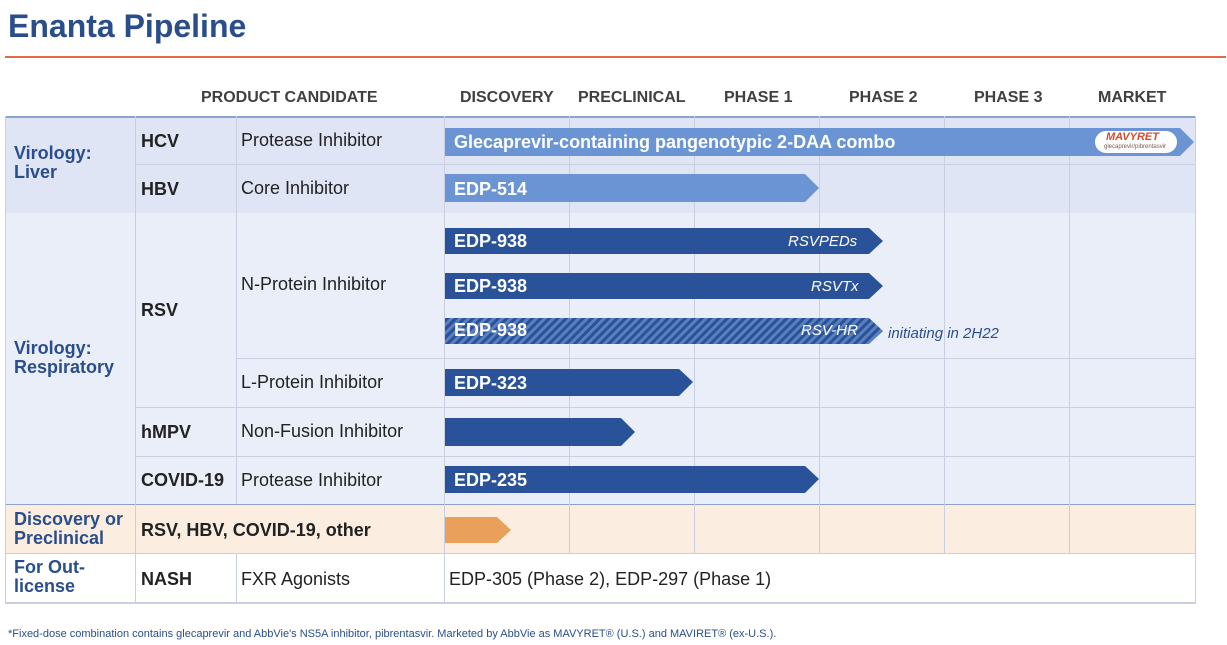 This screenshot has width=1227, height=645. I want to click on mechanism-covid: Protease Inhibitor, so click(312, 480).